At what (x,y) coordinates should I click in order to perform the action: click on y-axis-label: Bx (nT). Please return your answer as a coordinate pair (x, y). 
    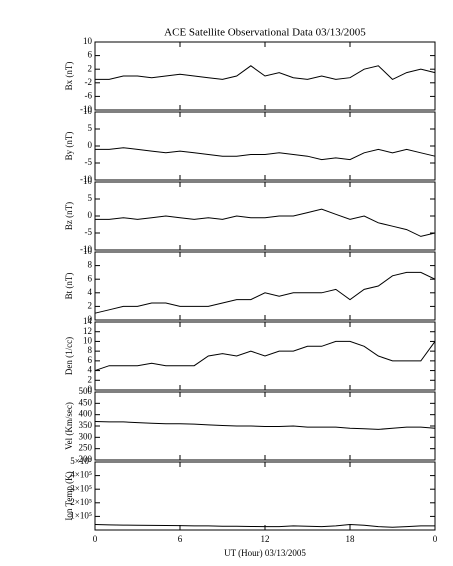
    Looking at the image, I should click on (69, 76).